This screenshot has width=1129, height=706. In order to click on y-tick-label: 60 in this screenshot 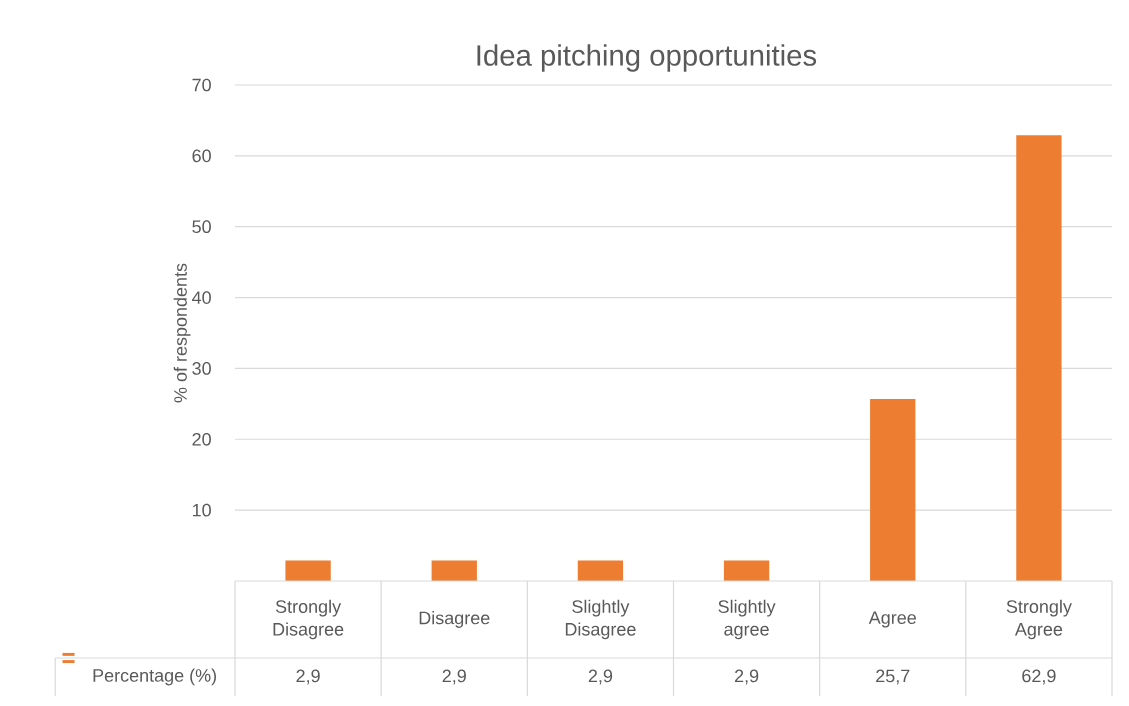, I will do `click(201, 156)`.